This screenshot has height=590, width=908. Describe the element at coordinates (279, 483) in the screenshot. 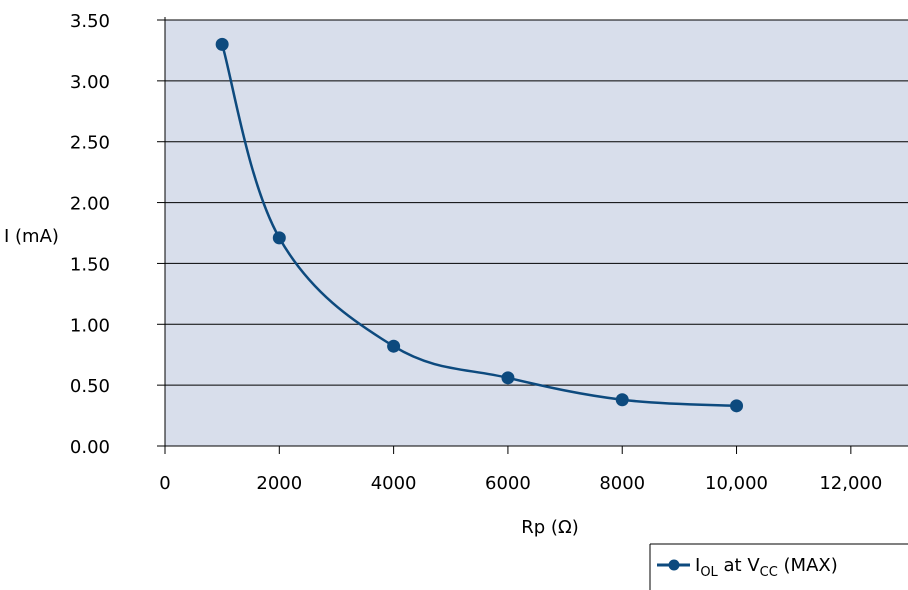

I see `x-tick-label: 2000` at that location.